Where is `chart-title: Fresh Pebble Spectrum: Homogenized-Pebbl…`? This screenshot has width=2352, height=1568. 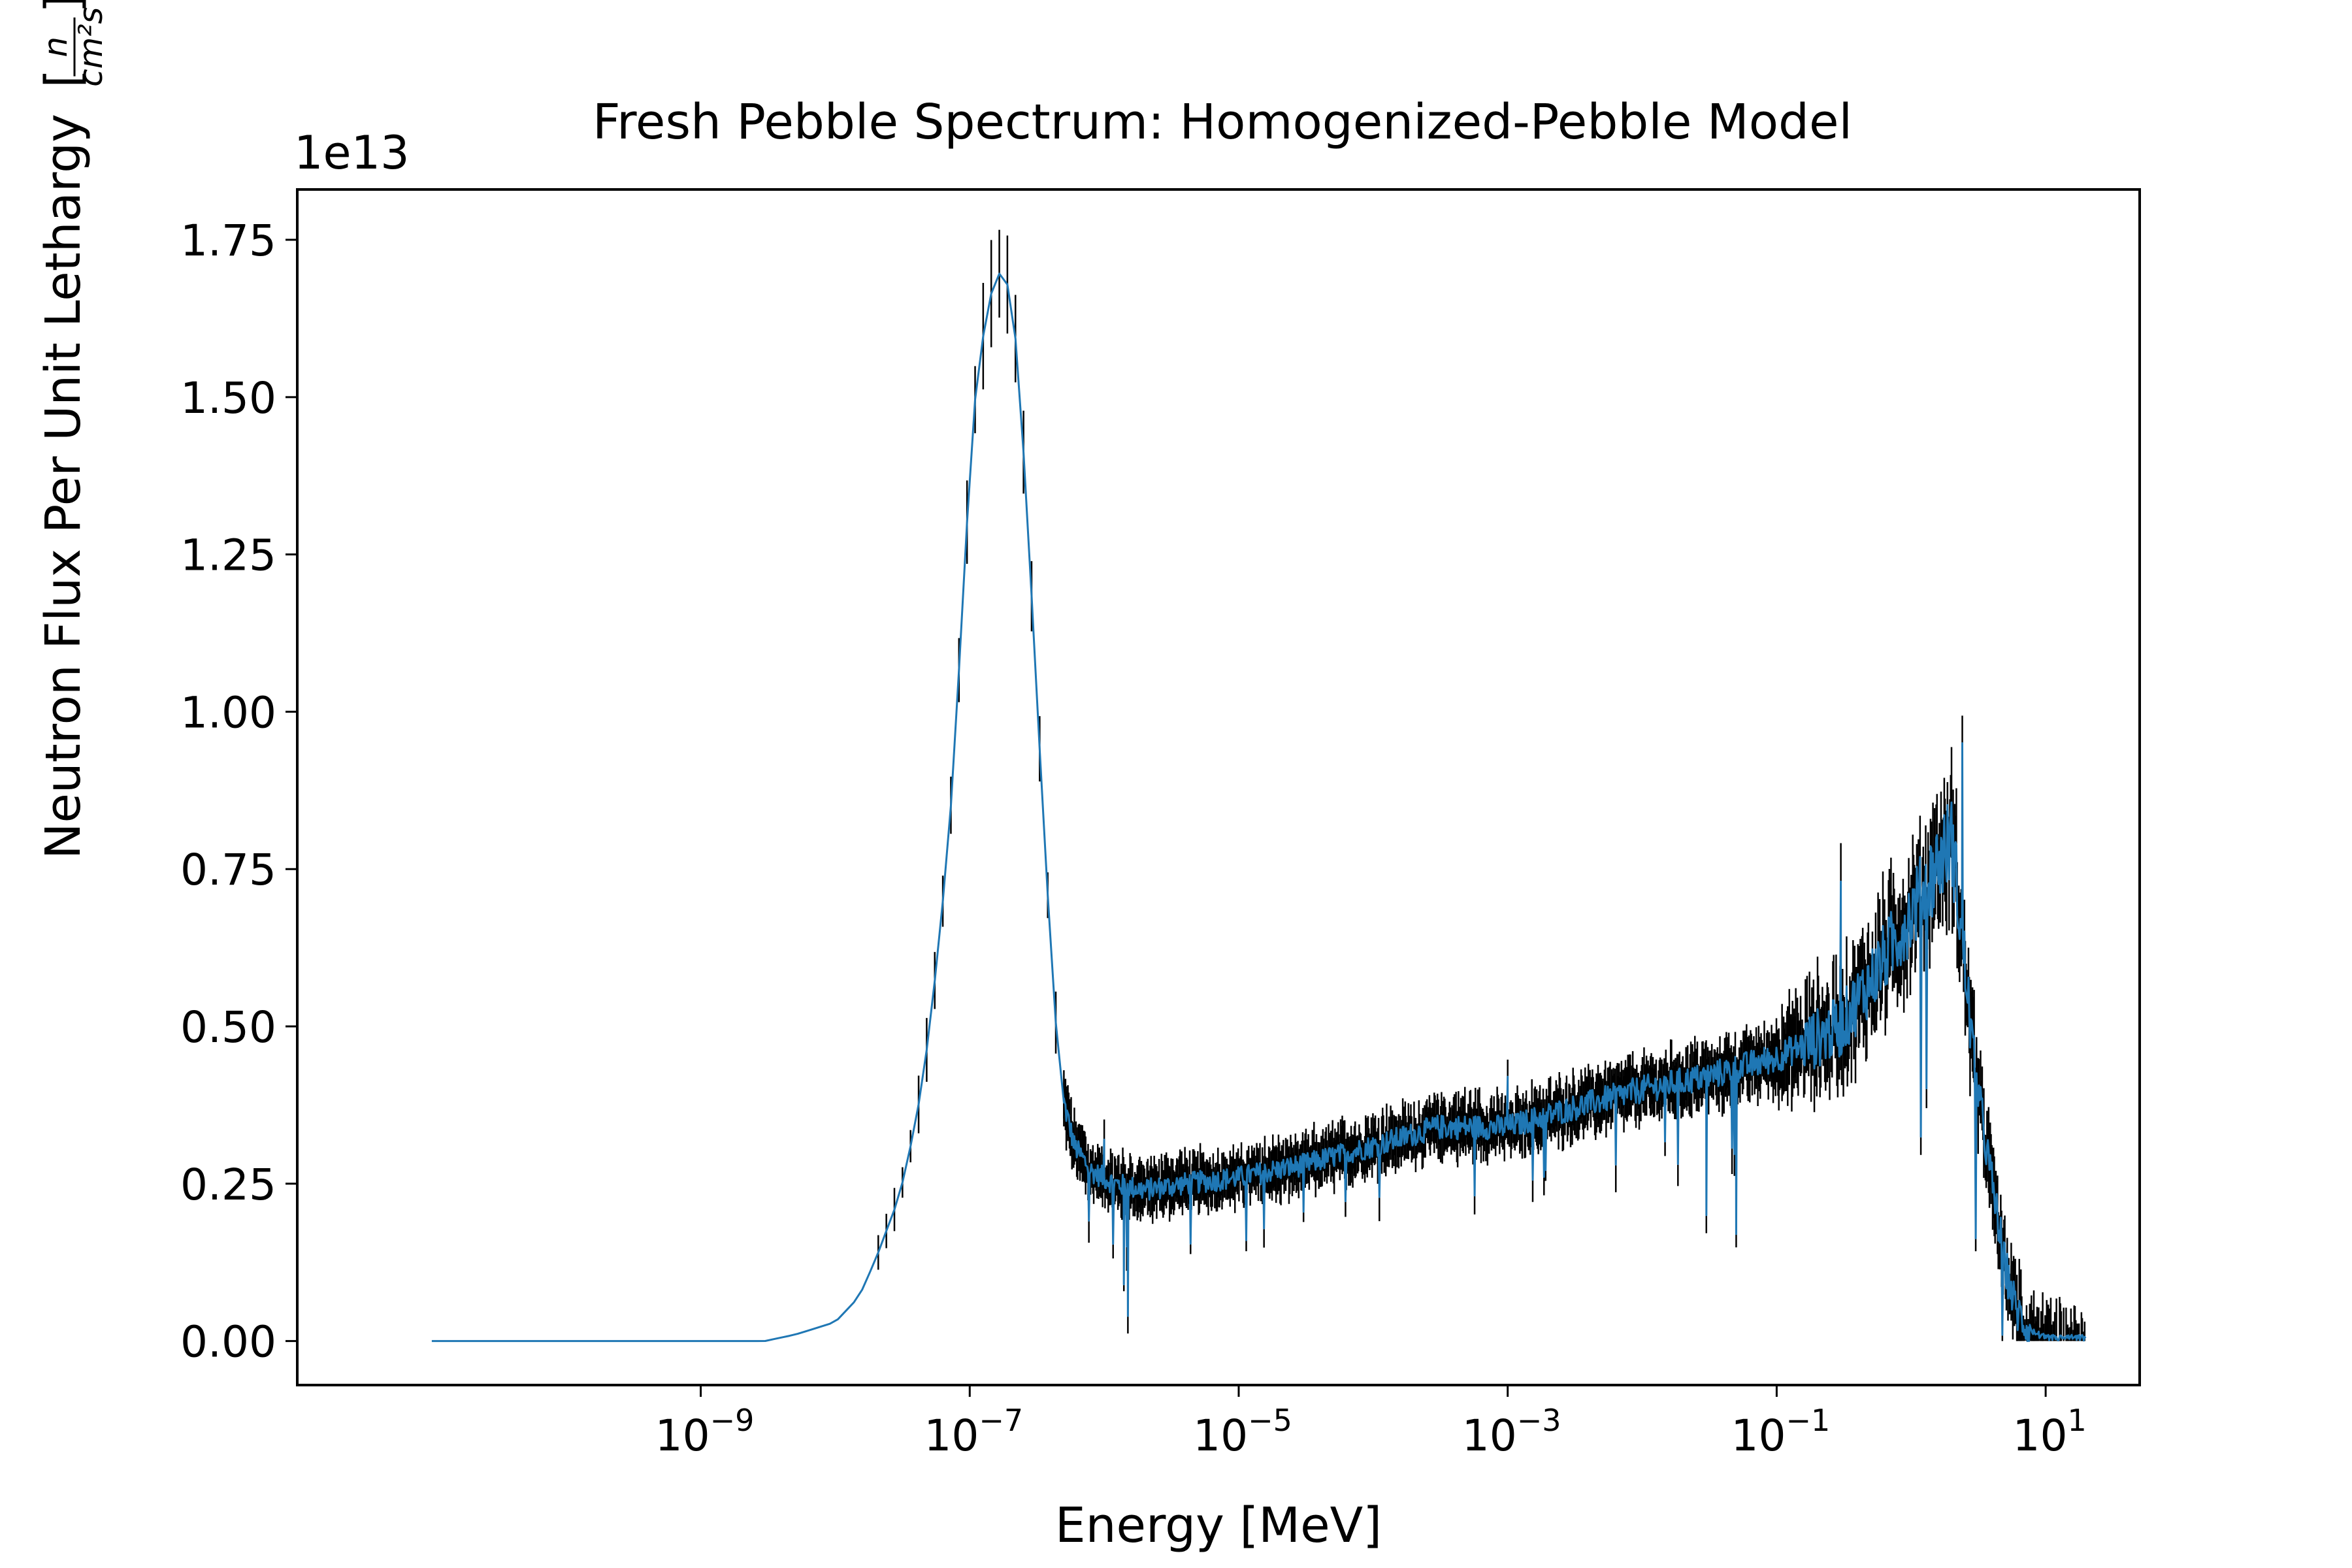
chart-title: Fresh Pebble Spectrum: Homogenized-Pebbl… is located at coordinates (1222, 122).